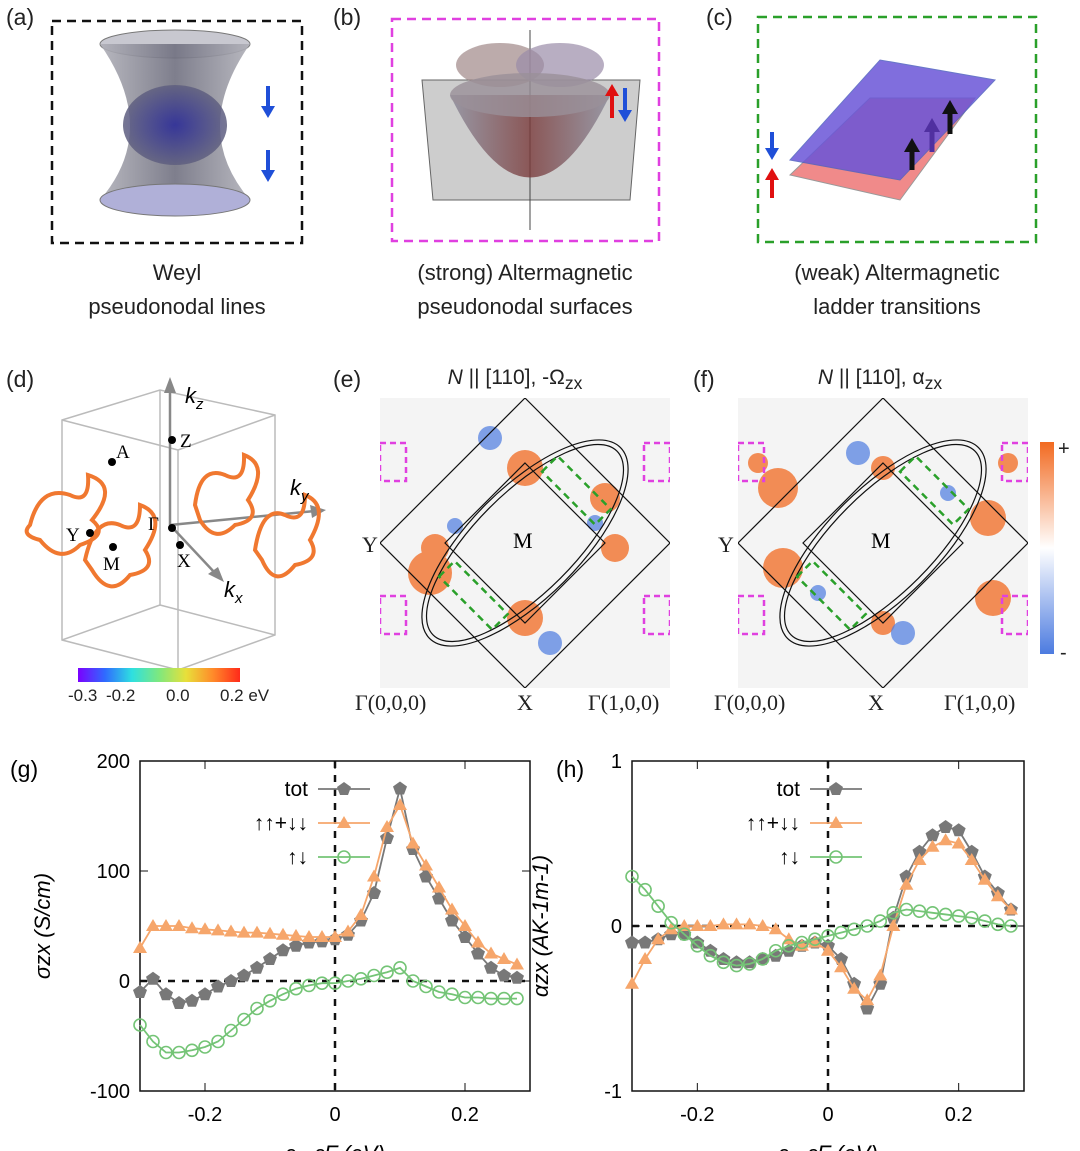 The image size is (1080, 1151). What do you see at coordinates (177, 289) in the screenshot?
I see `caption-a: Weyl pseudonodal lines` at bounding box center [177, 289].